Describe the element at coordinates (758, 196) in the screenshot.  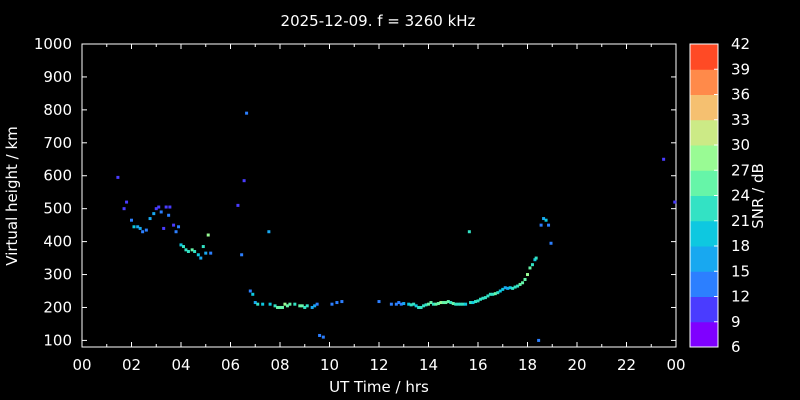
I see `colorbar-label: SNR / dB` at that location.